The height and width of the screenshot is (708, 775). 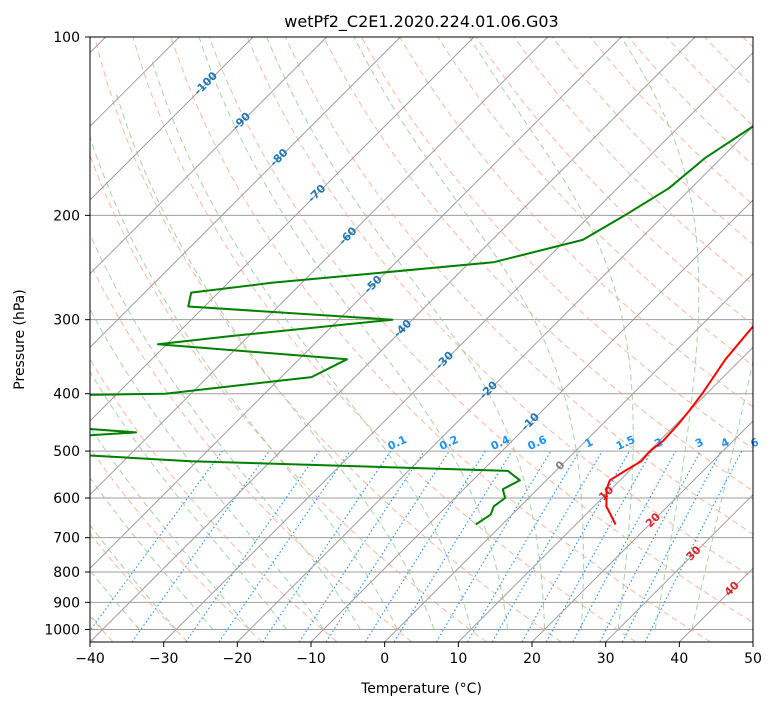 What do you see at coordinates (679, 659) in the screenshot?
I see `x-tick-label: 40` at bounding box center [679, 659].